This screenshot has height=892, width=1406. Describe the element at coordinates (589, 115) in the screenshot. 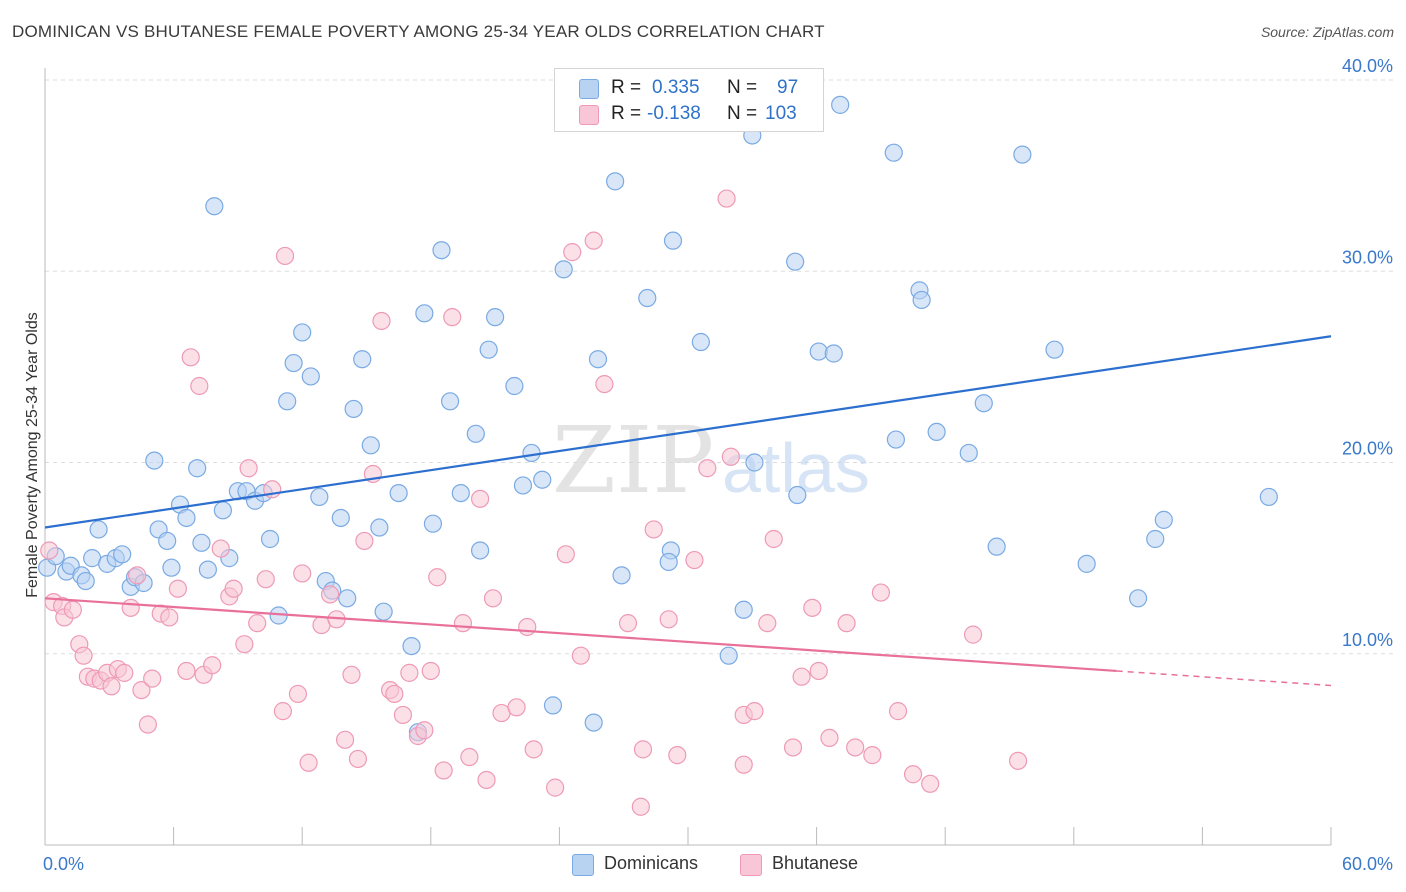

I see `bhutanese-swatch` at that location.